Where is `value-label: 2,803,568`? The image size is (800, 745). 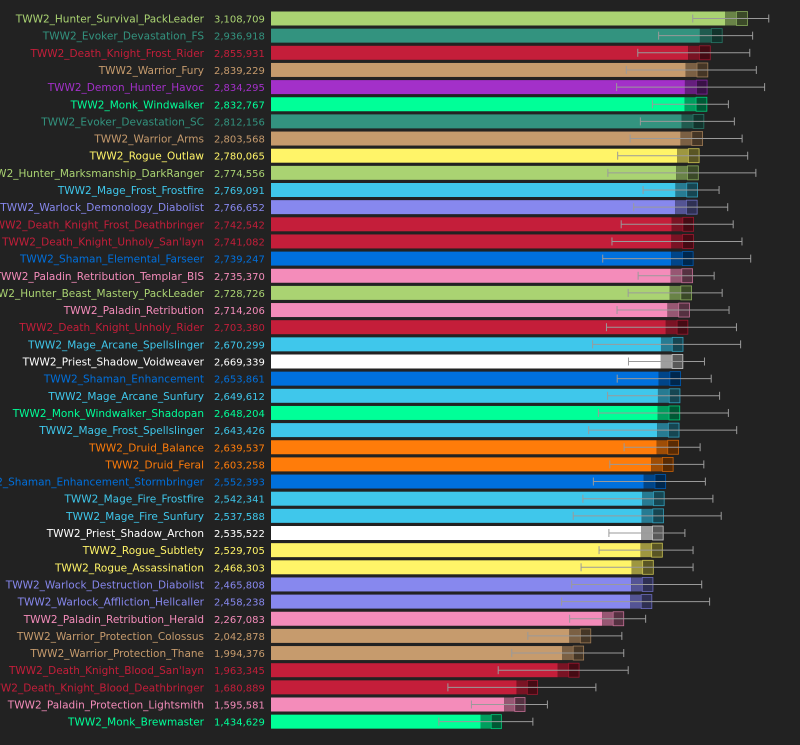 value-label: 2,803,568 is located at coordinates (239, 140).